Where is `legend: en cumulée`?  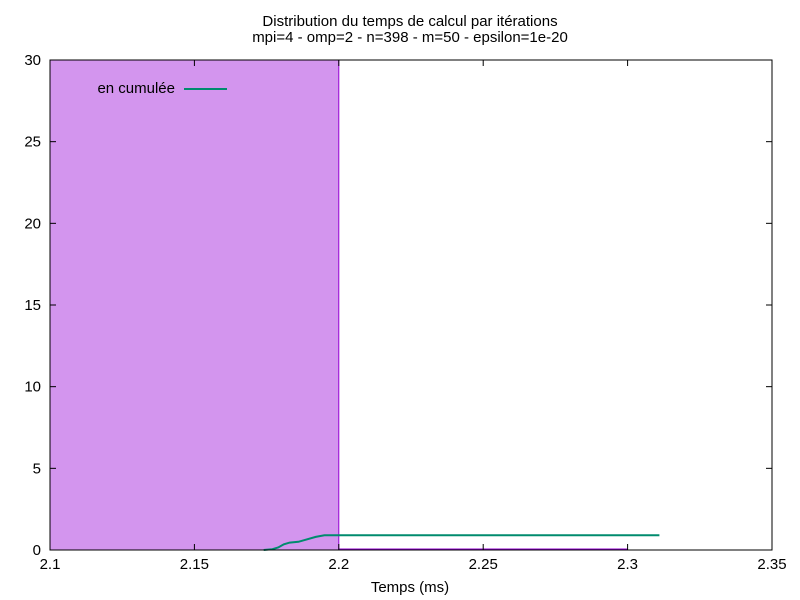 legend: en cumulée is located at coordinates (162, 88).